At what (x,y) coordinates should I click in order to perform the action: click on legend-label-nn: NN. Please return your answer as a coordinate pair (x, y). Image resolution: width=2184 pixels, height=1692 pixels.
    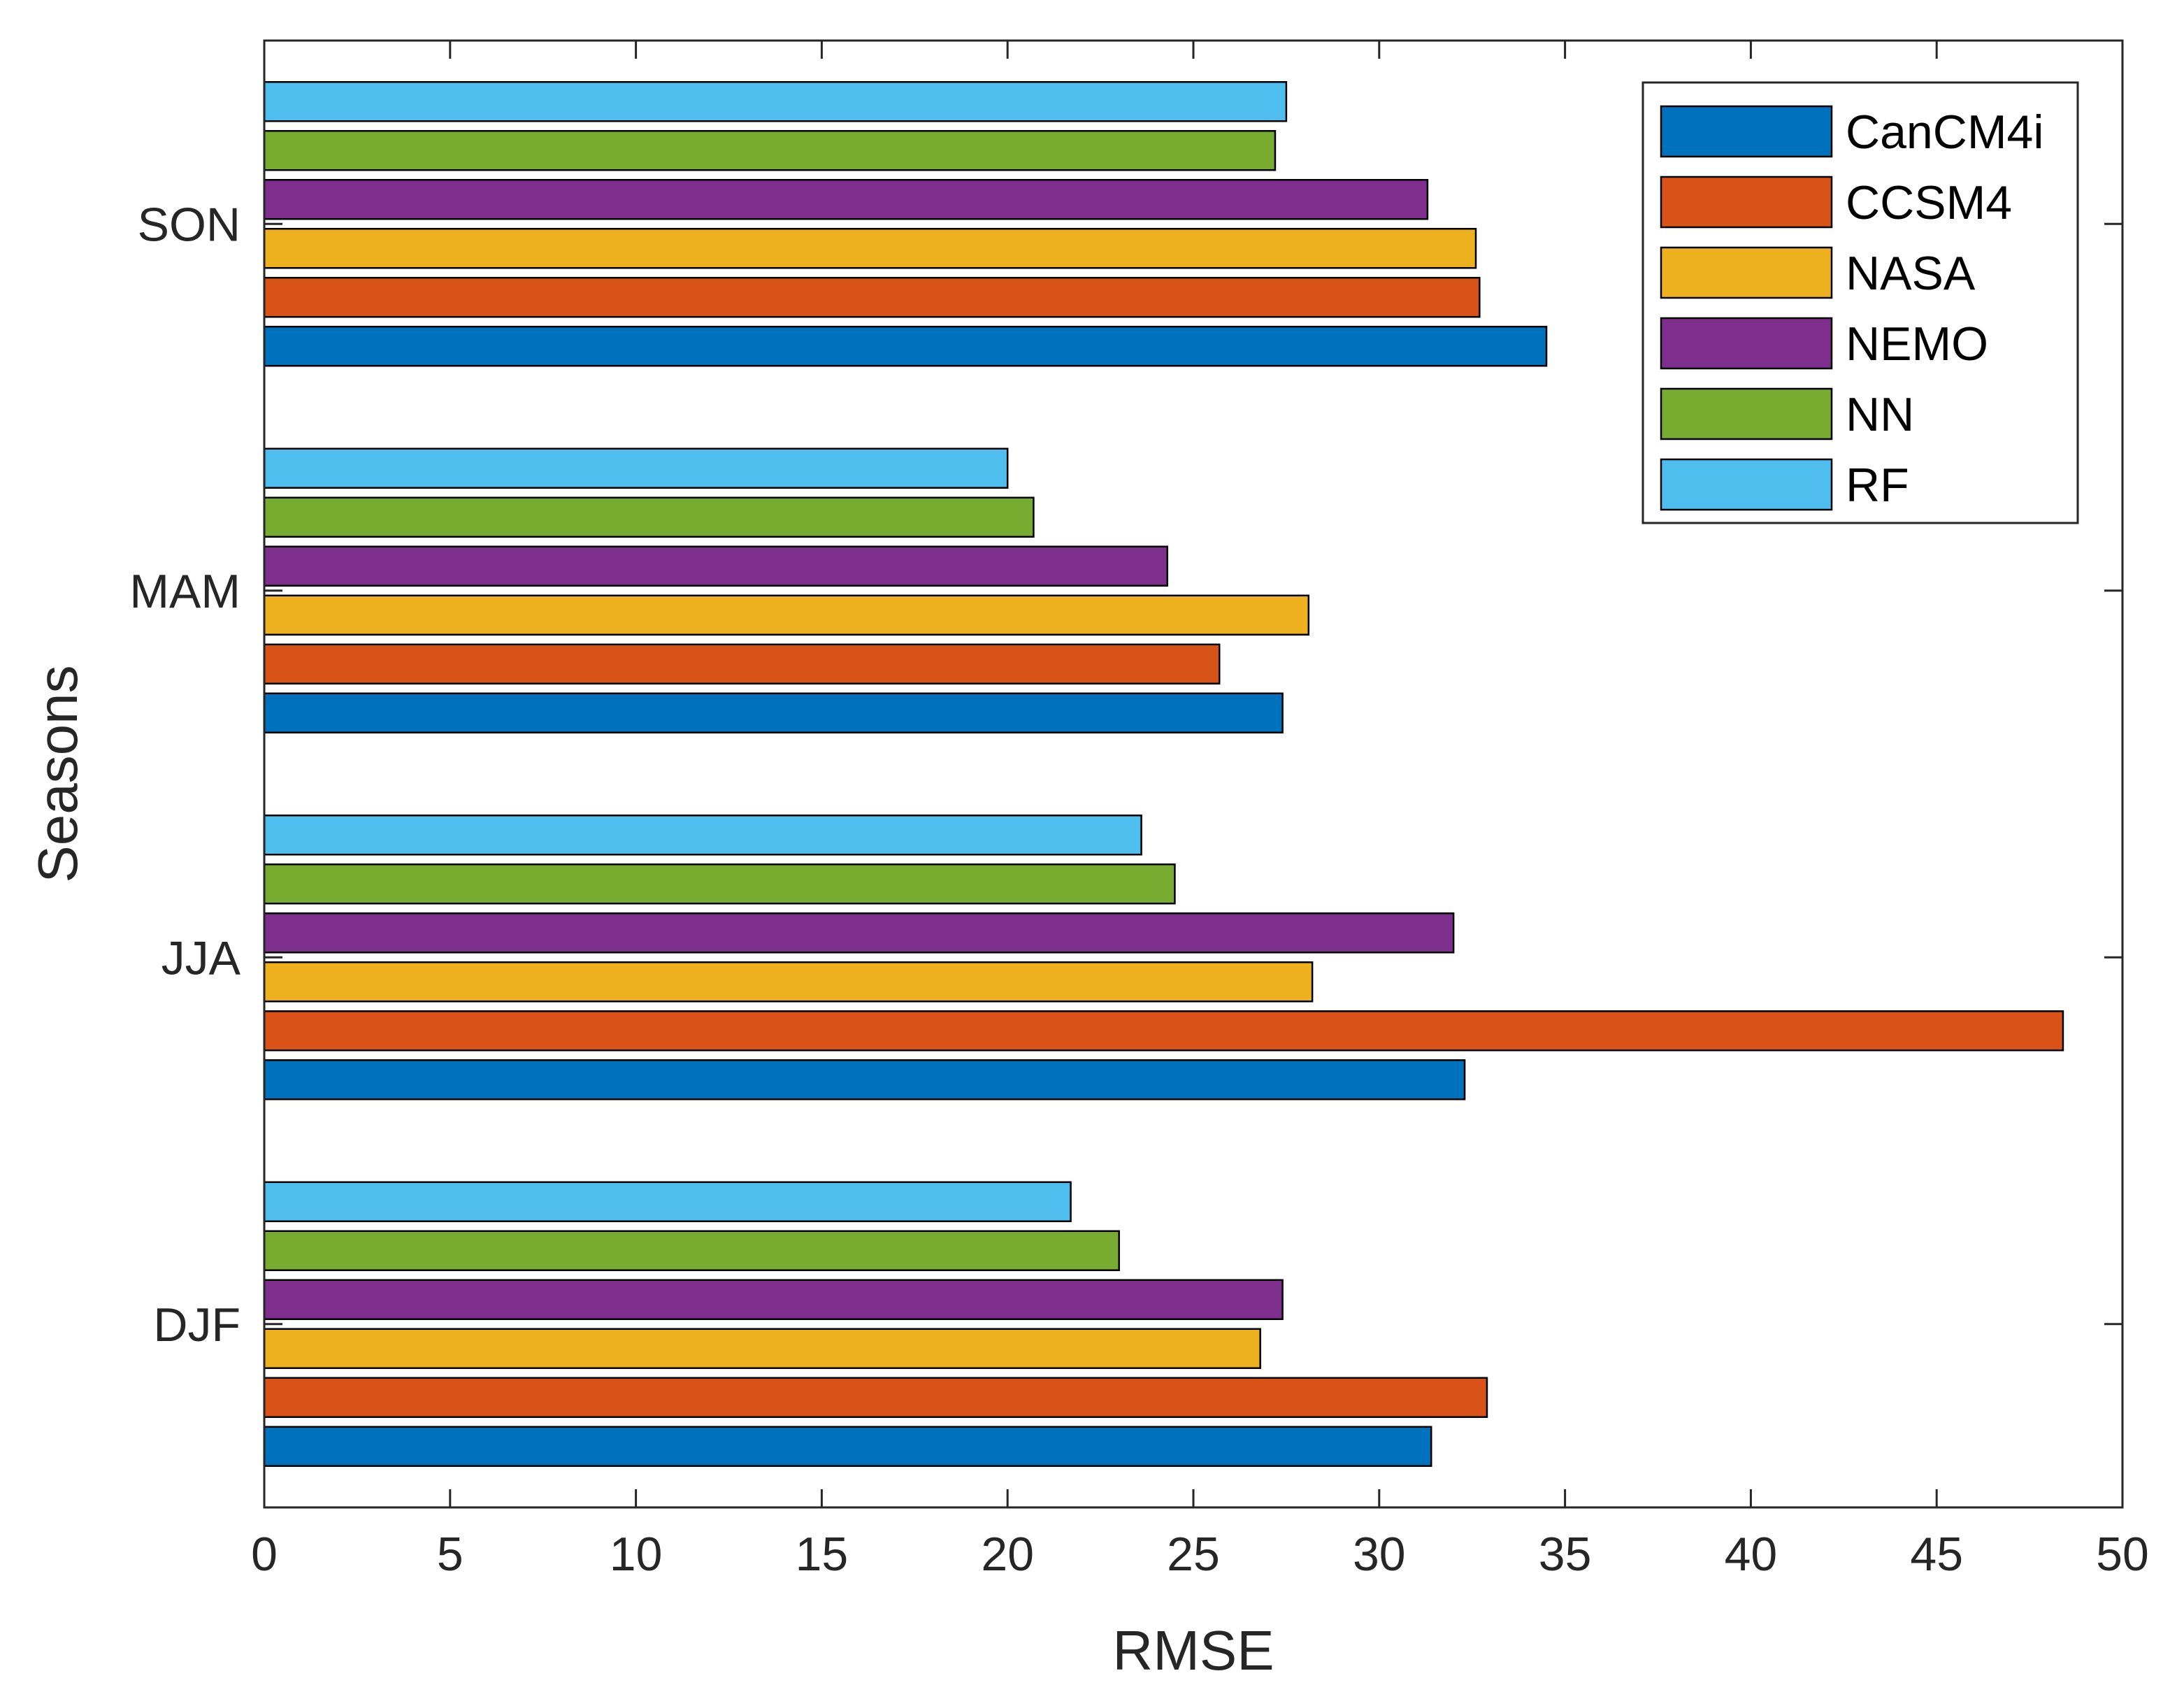
    Looking at the image, I should click on (1880, 414).